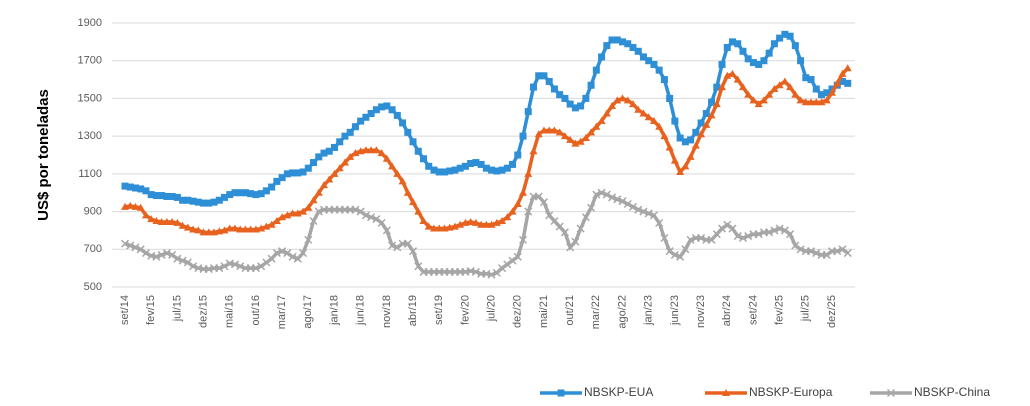  Describe the element at coordinates (491, 308) in the screenshot. I see `x-tick-label: jul/20` at that location.